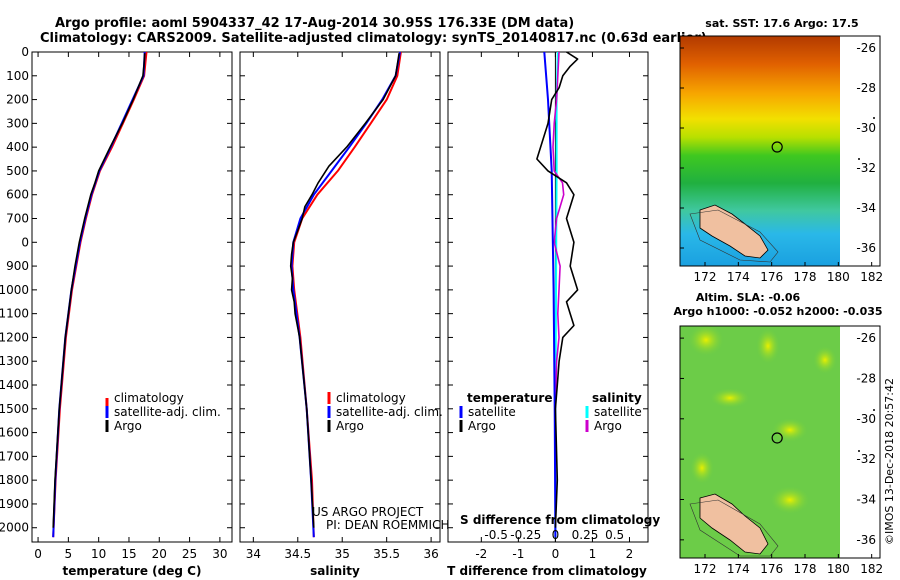  I want to click on sst-field, so click(760, 151).